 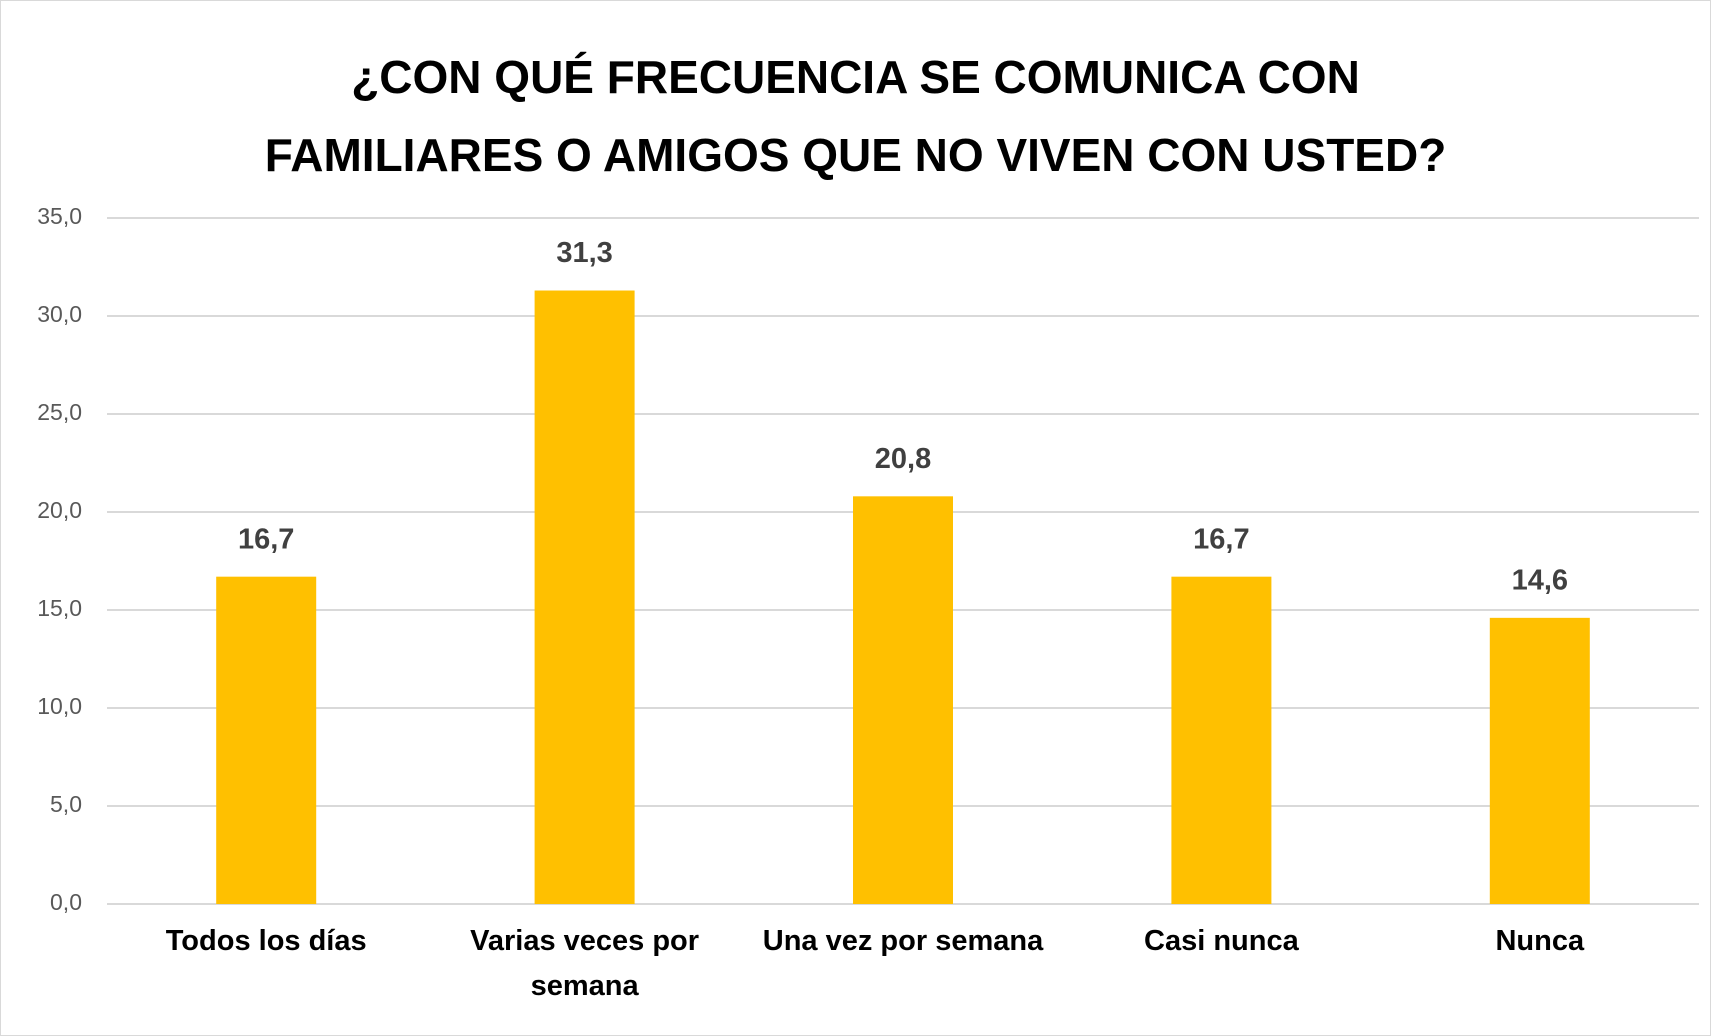 What do you see at coordinates (1540, 941) in the screenshot?
I see `x-tick-label: Nunca` at bounding box center [1540, 941].